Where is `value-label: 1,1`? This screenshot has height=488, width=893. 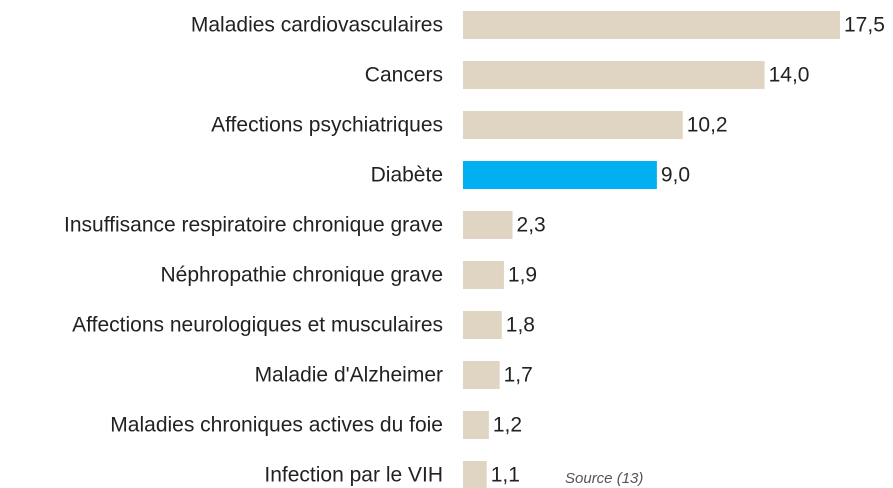 value-label: 1,1 is located at coordinates (505, 475).